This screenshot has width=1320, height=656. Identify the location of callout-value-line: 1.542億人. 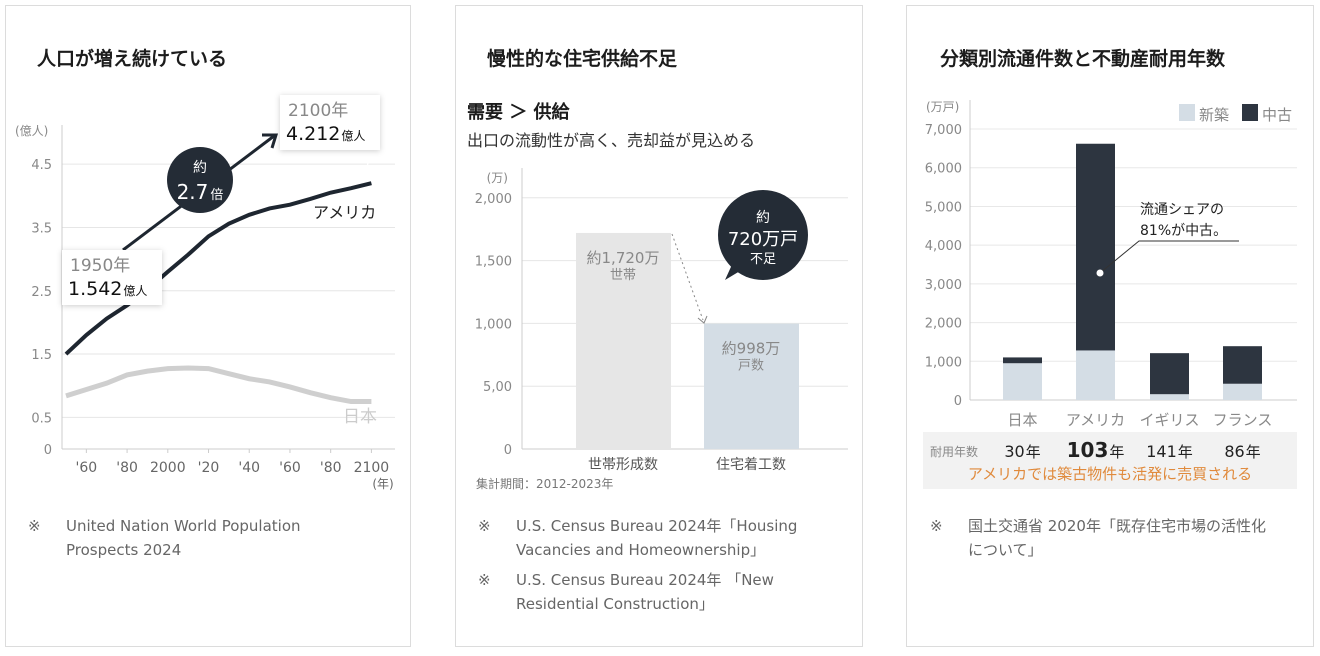
(107, 289).